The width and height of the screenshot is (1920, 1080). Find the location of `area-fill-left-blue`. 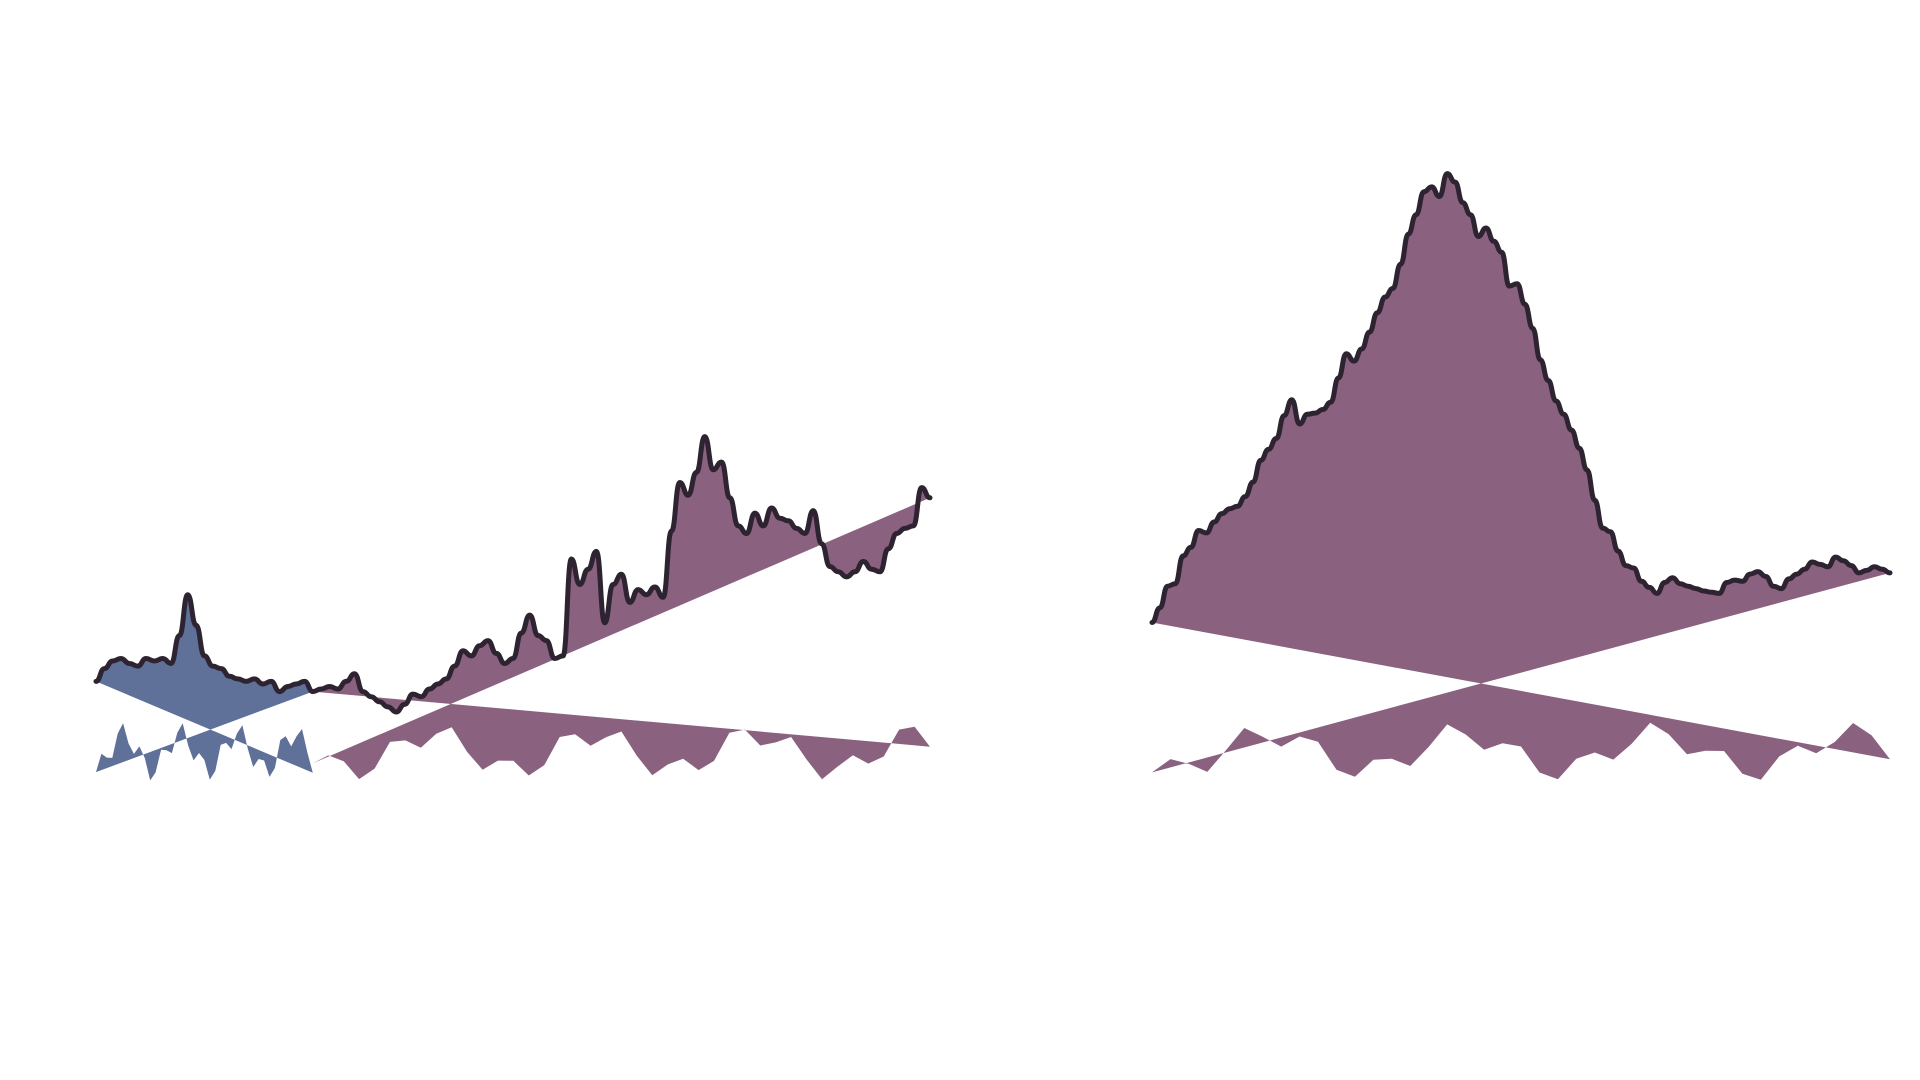

area-fill-left-blue is located at coordinates (204, 687).